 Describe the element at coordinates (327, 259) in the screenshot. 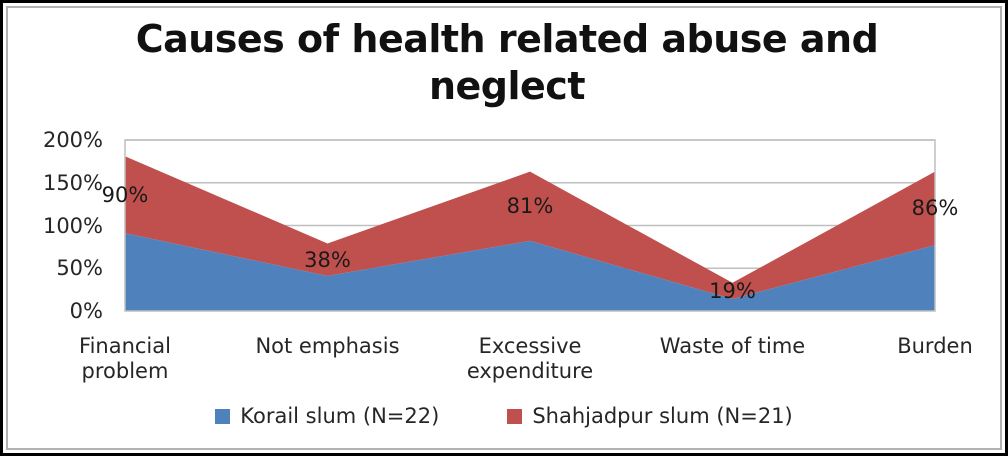

I see `data-label-shahjadpur: 38%` at that location.